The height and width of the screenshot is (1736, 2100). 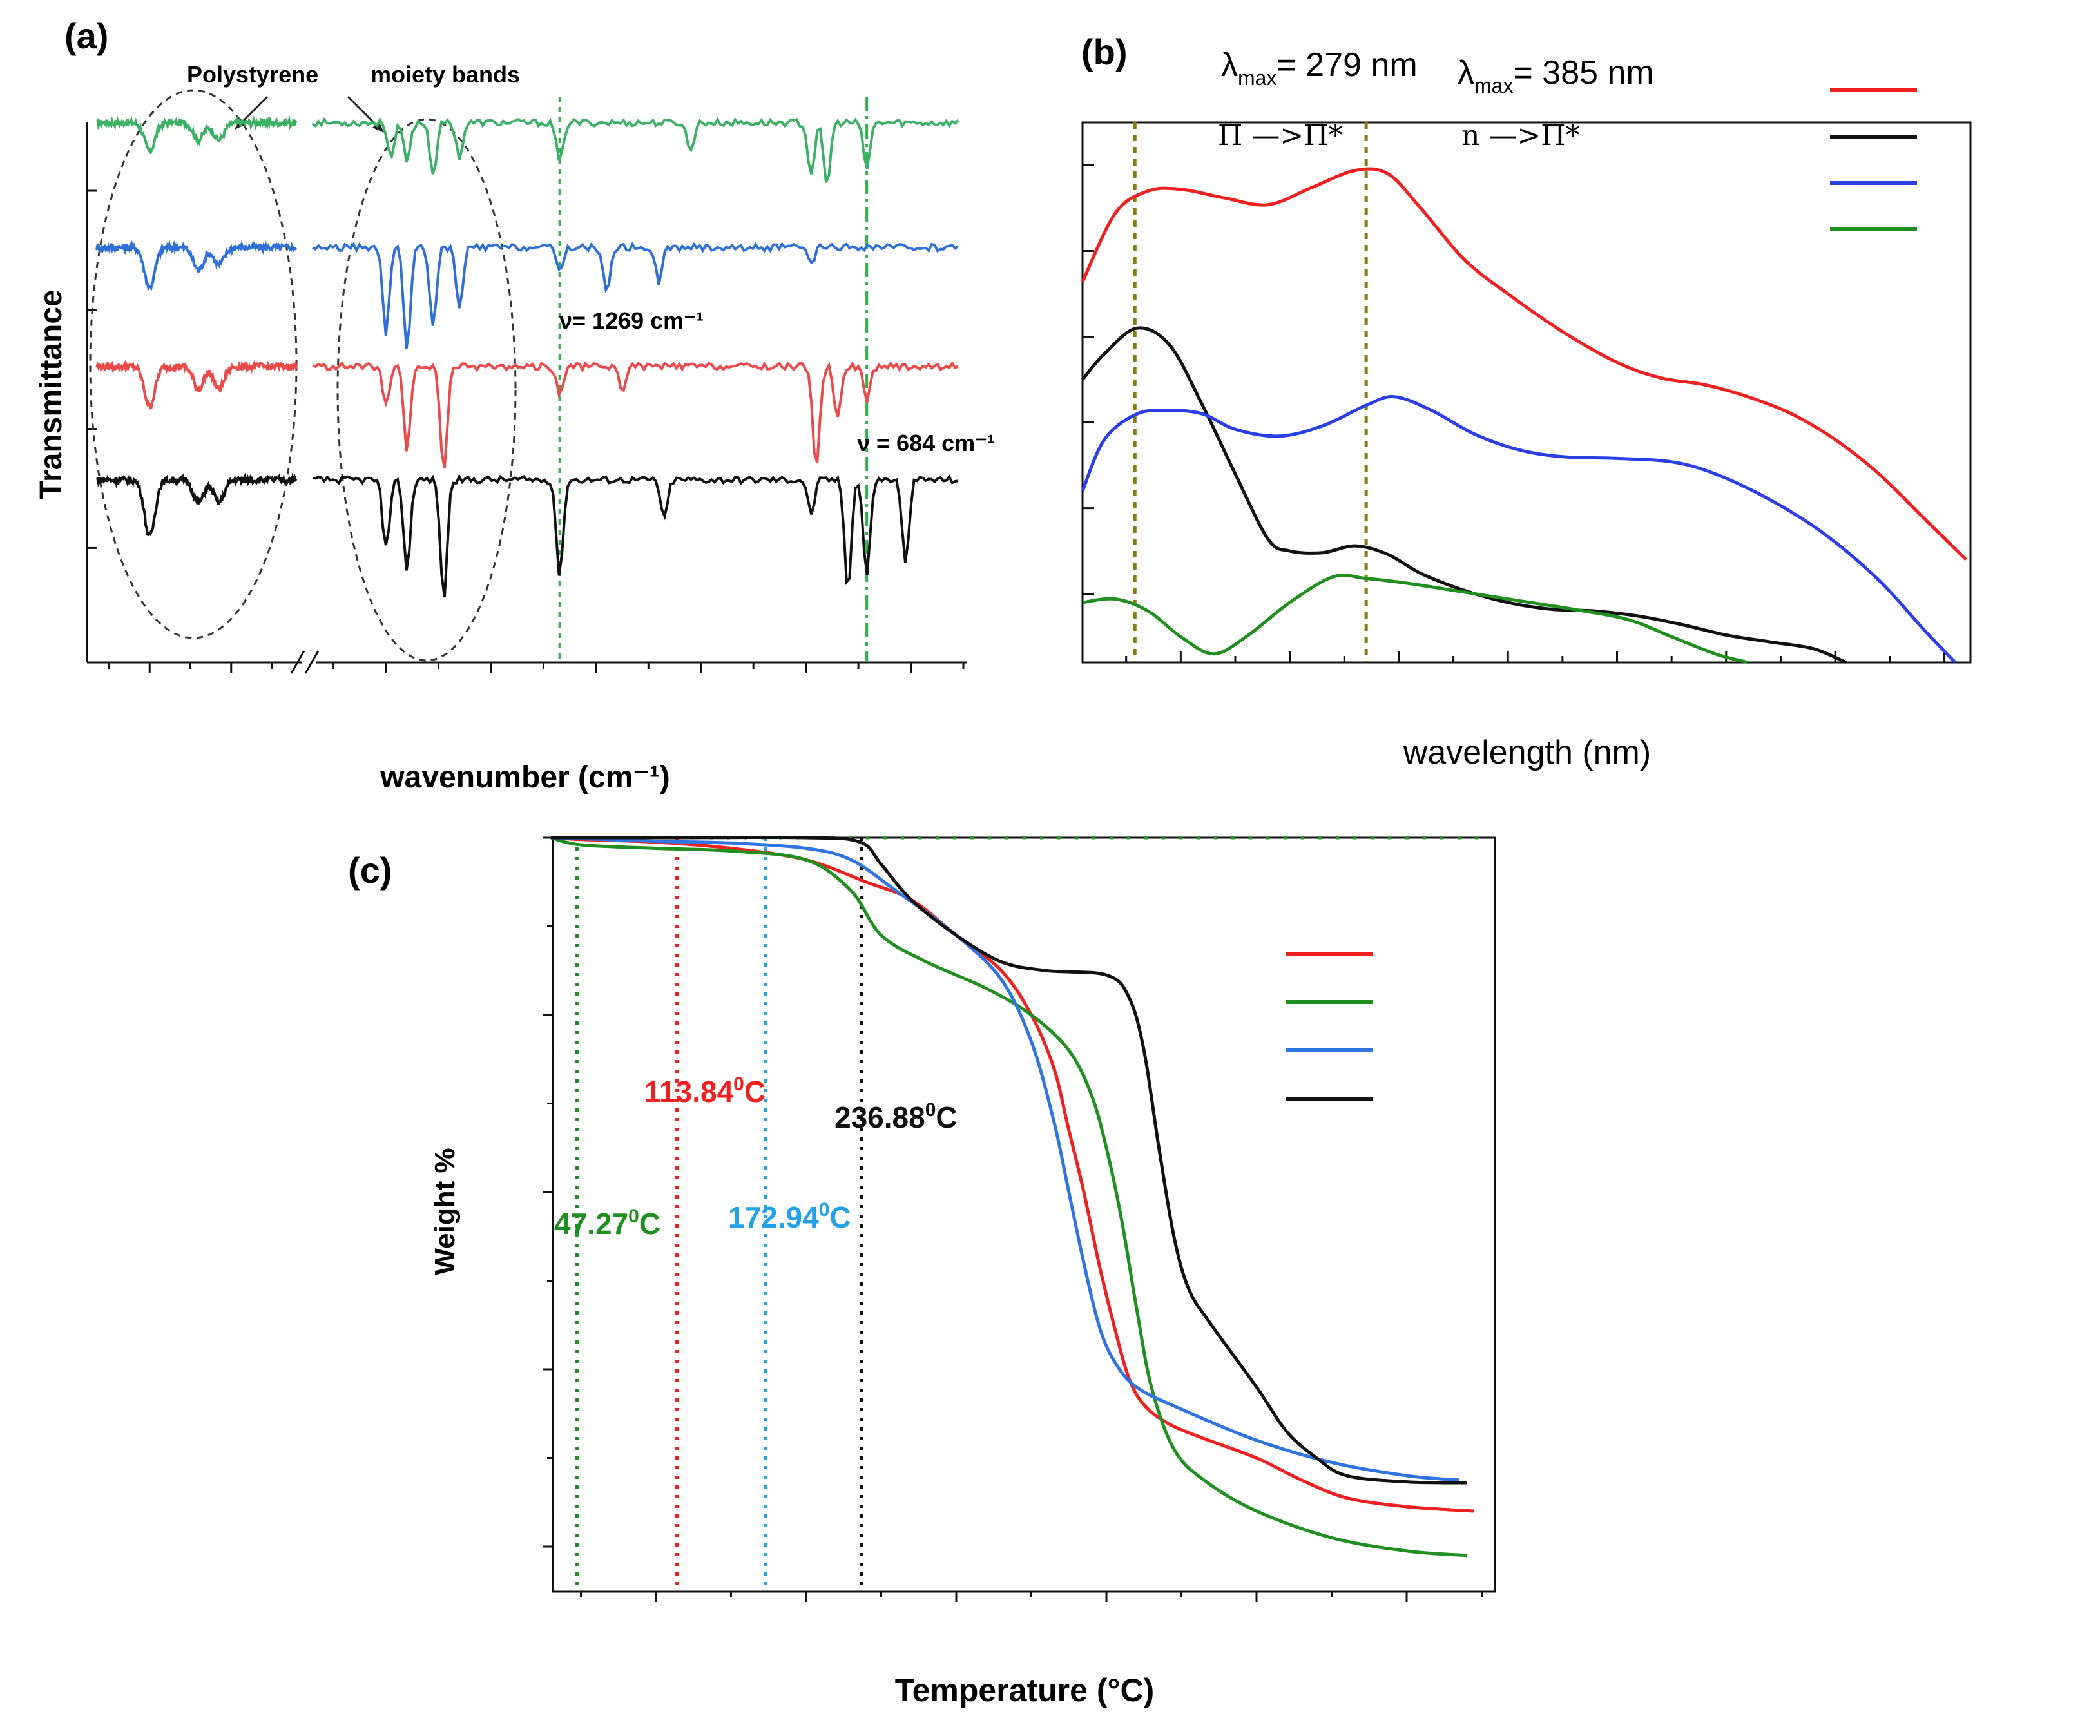 I want to click on panel-b-frame, so click(x=1526, y=392).